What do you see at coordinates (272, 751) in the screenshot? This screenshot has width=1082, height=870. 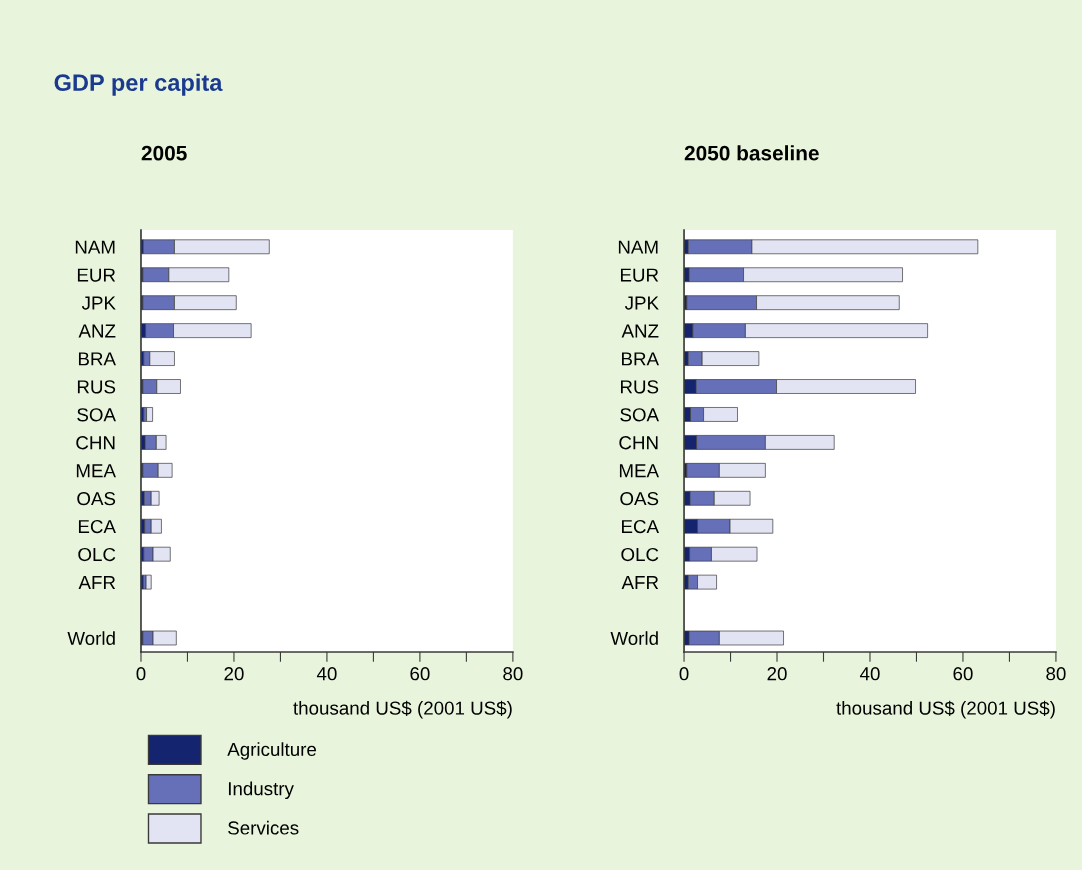 I see `legend-label: Agriculture` at bounding box center [272, 751].